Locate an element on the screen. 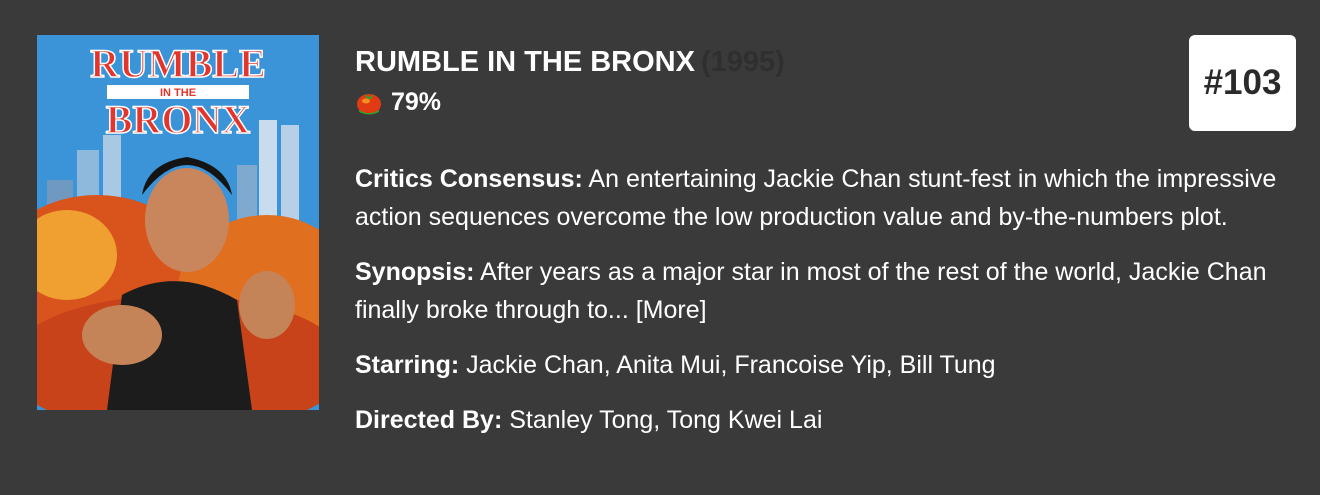 The width and height of the screenshot is (1320, 495). tomatometer-value: 79% is located at coordinates (416, 102).